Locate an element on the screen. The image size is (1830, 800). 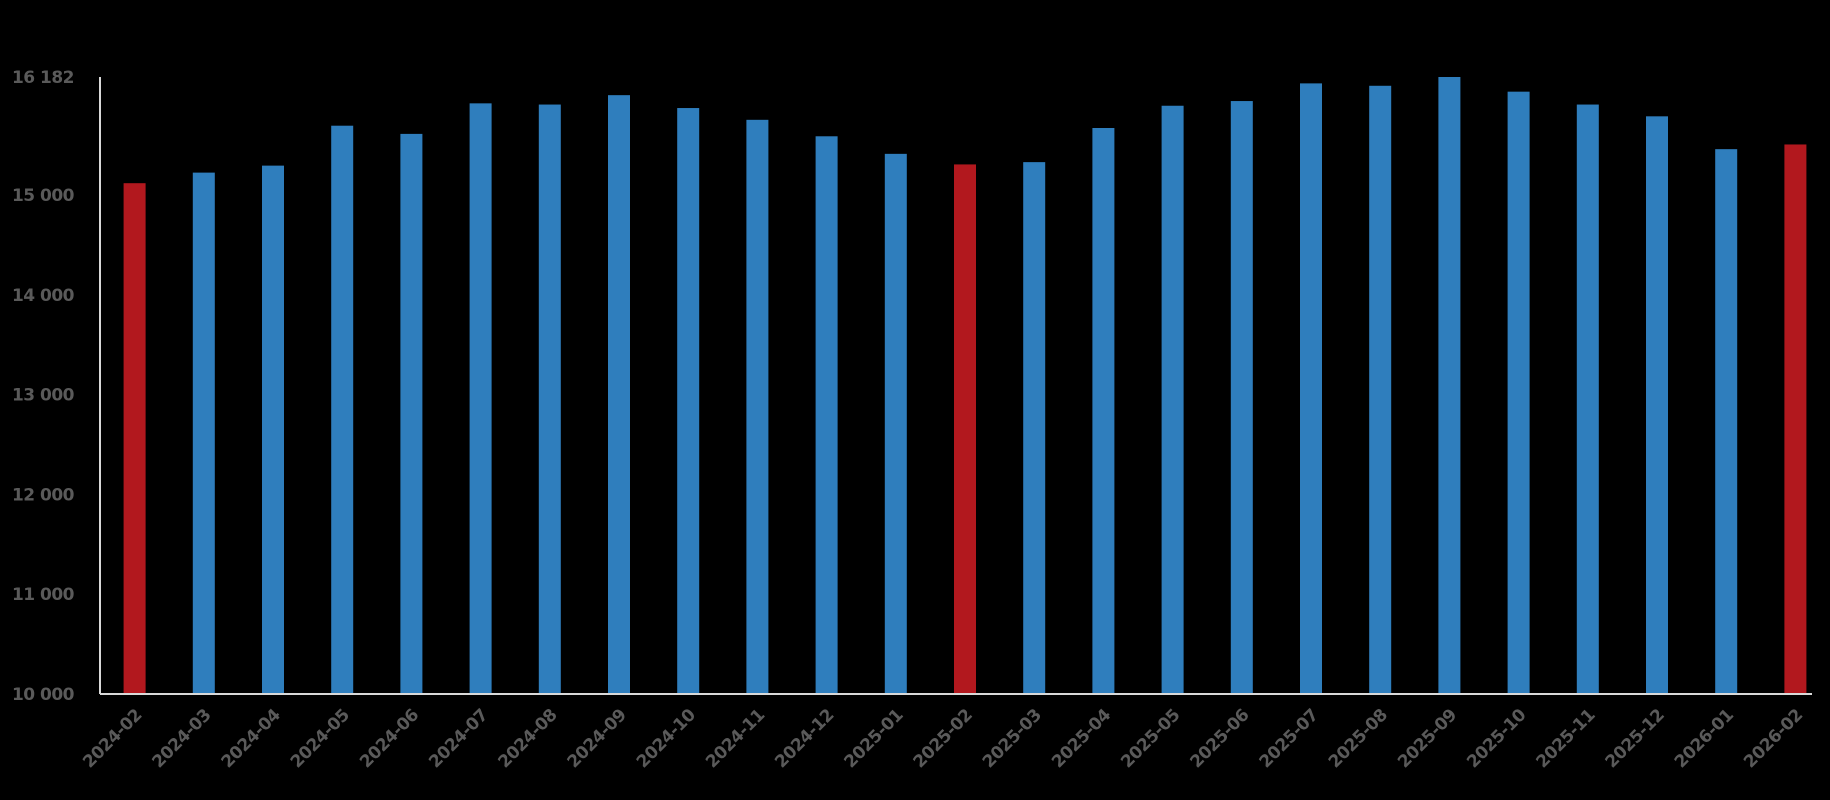
y-tick-label: 11 000 is located at coordinates (43, 595).